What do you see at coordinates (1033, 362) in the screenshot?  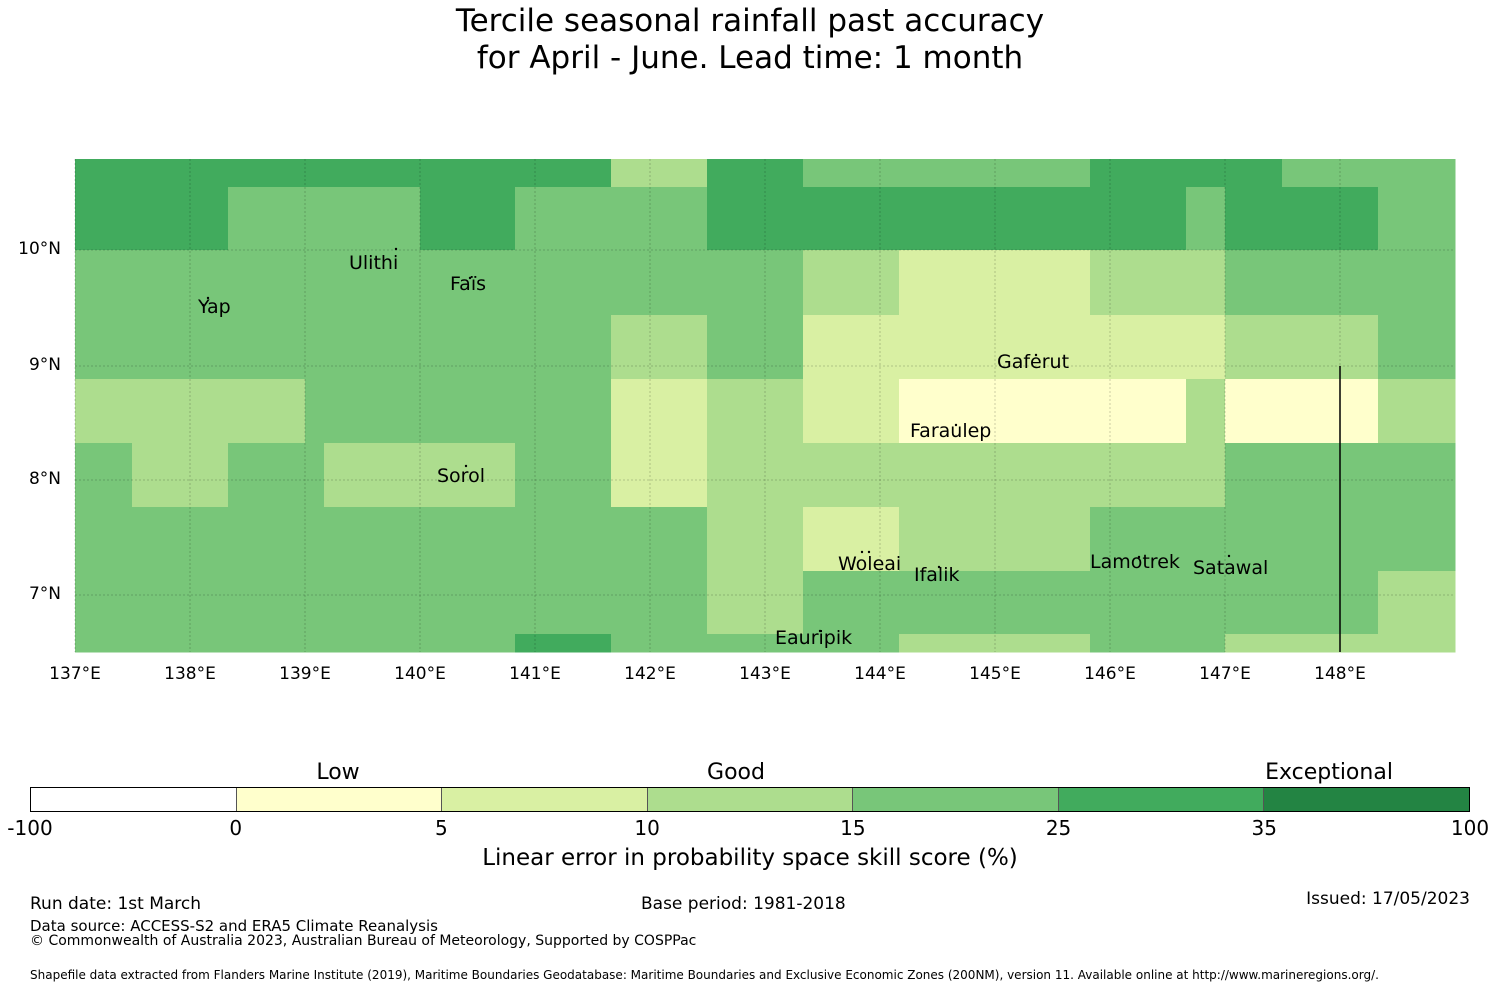 I see `place-label: Gaferut` at bounding box center [1033, 362].